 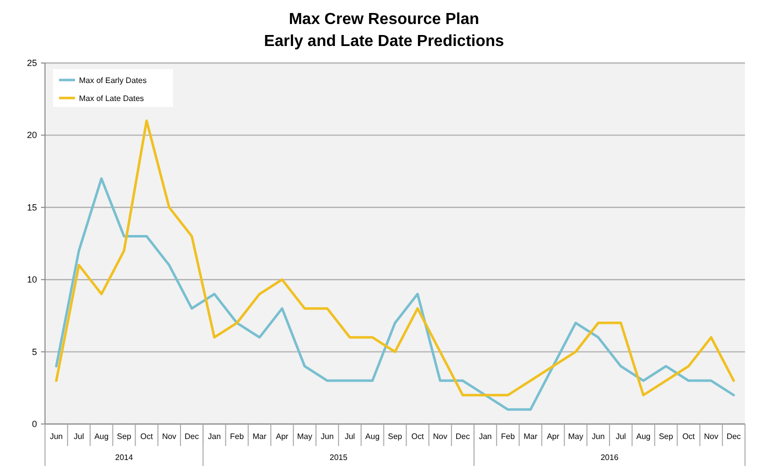 I want to click on y-tick-label: 15, so click(x=31, y=207).